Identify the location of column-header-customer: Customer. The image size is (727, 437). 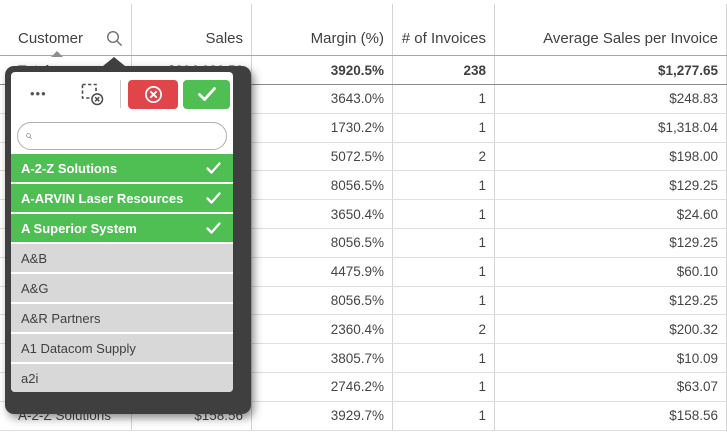
(66, 29).